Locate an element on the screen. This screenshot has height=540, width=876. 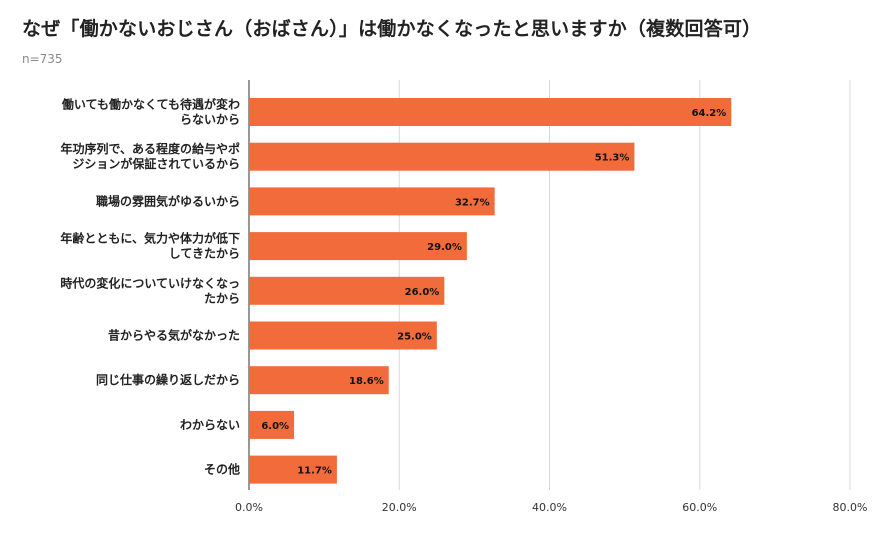
category-label: 昔からやる気がなかった is located at coordinates (174, 335).